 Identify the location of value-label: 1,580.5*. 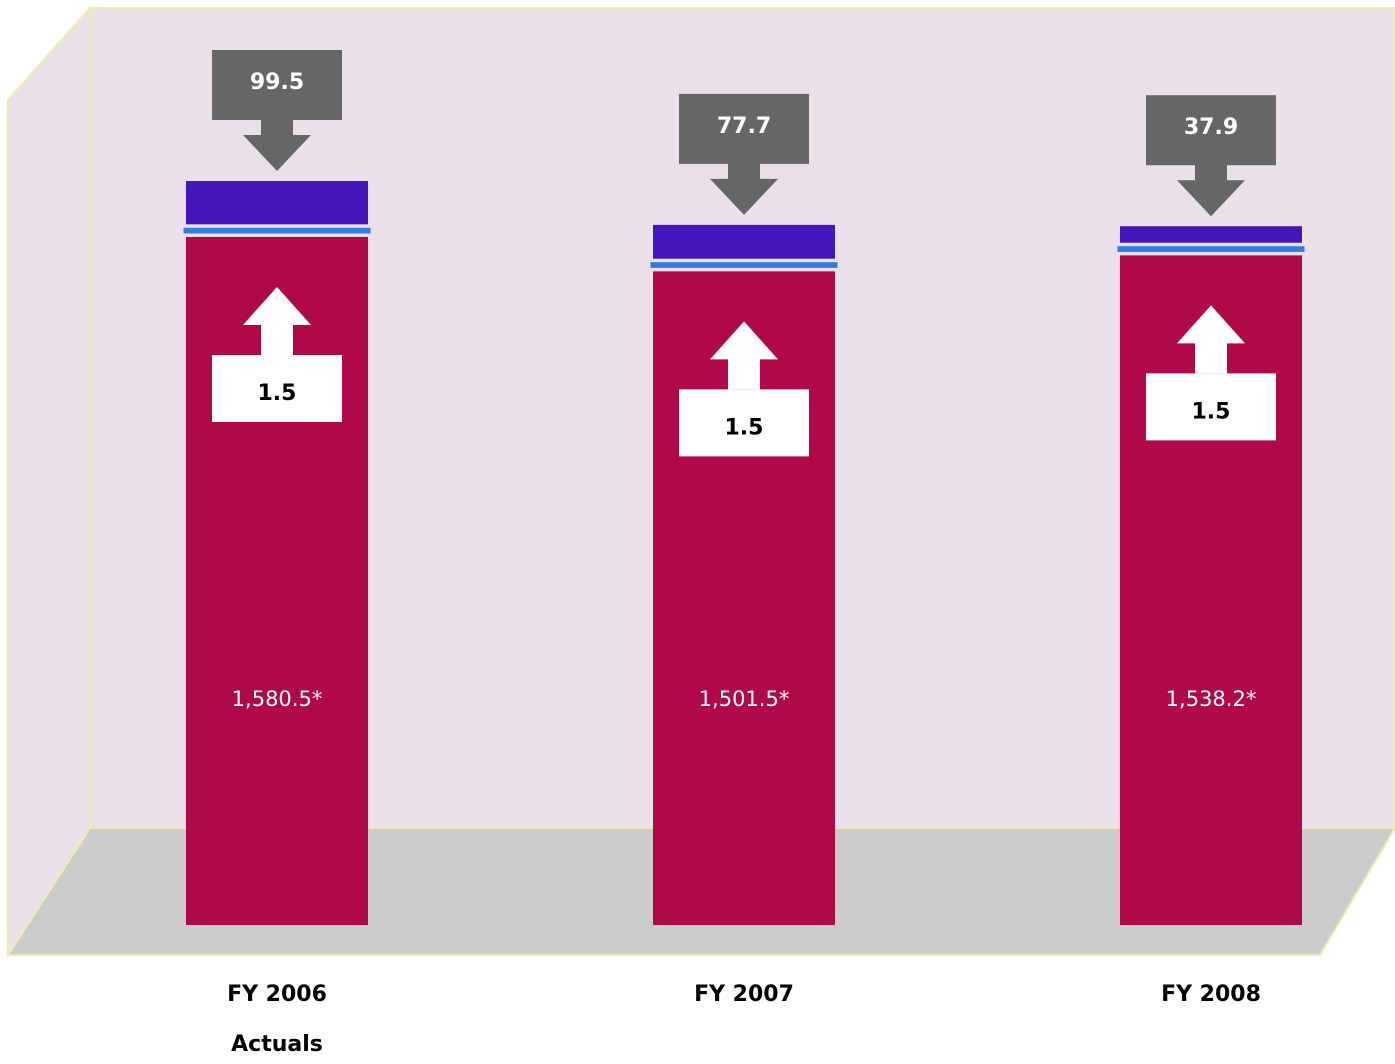
(277, 699).